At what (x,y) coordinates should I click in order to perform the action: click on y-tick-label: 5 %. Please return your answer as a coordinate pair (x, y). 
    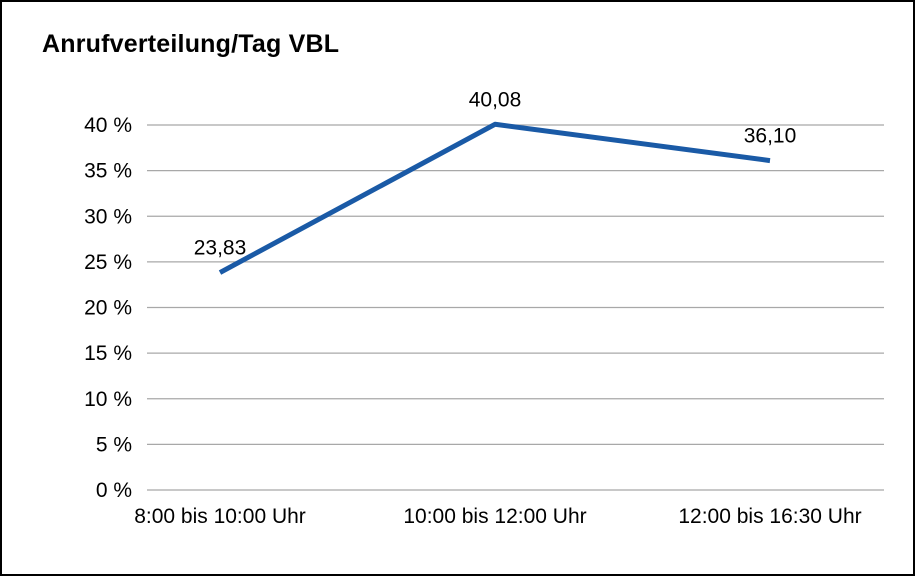
    Looking at the image, I should click on (114, 444).